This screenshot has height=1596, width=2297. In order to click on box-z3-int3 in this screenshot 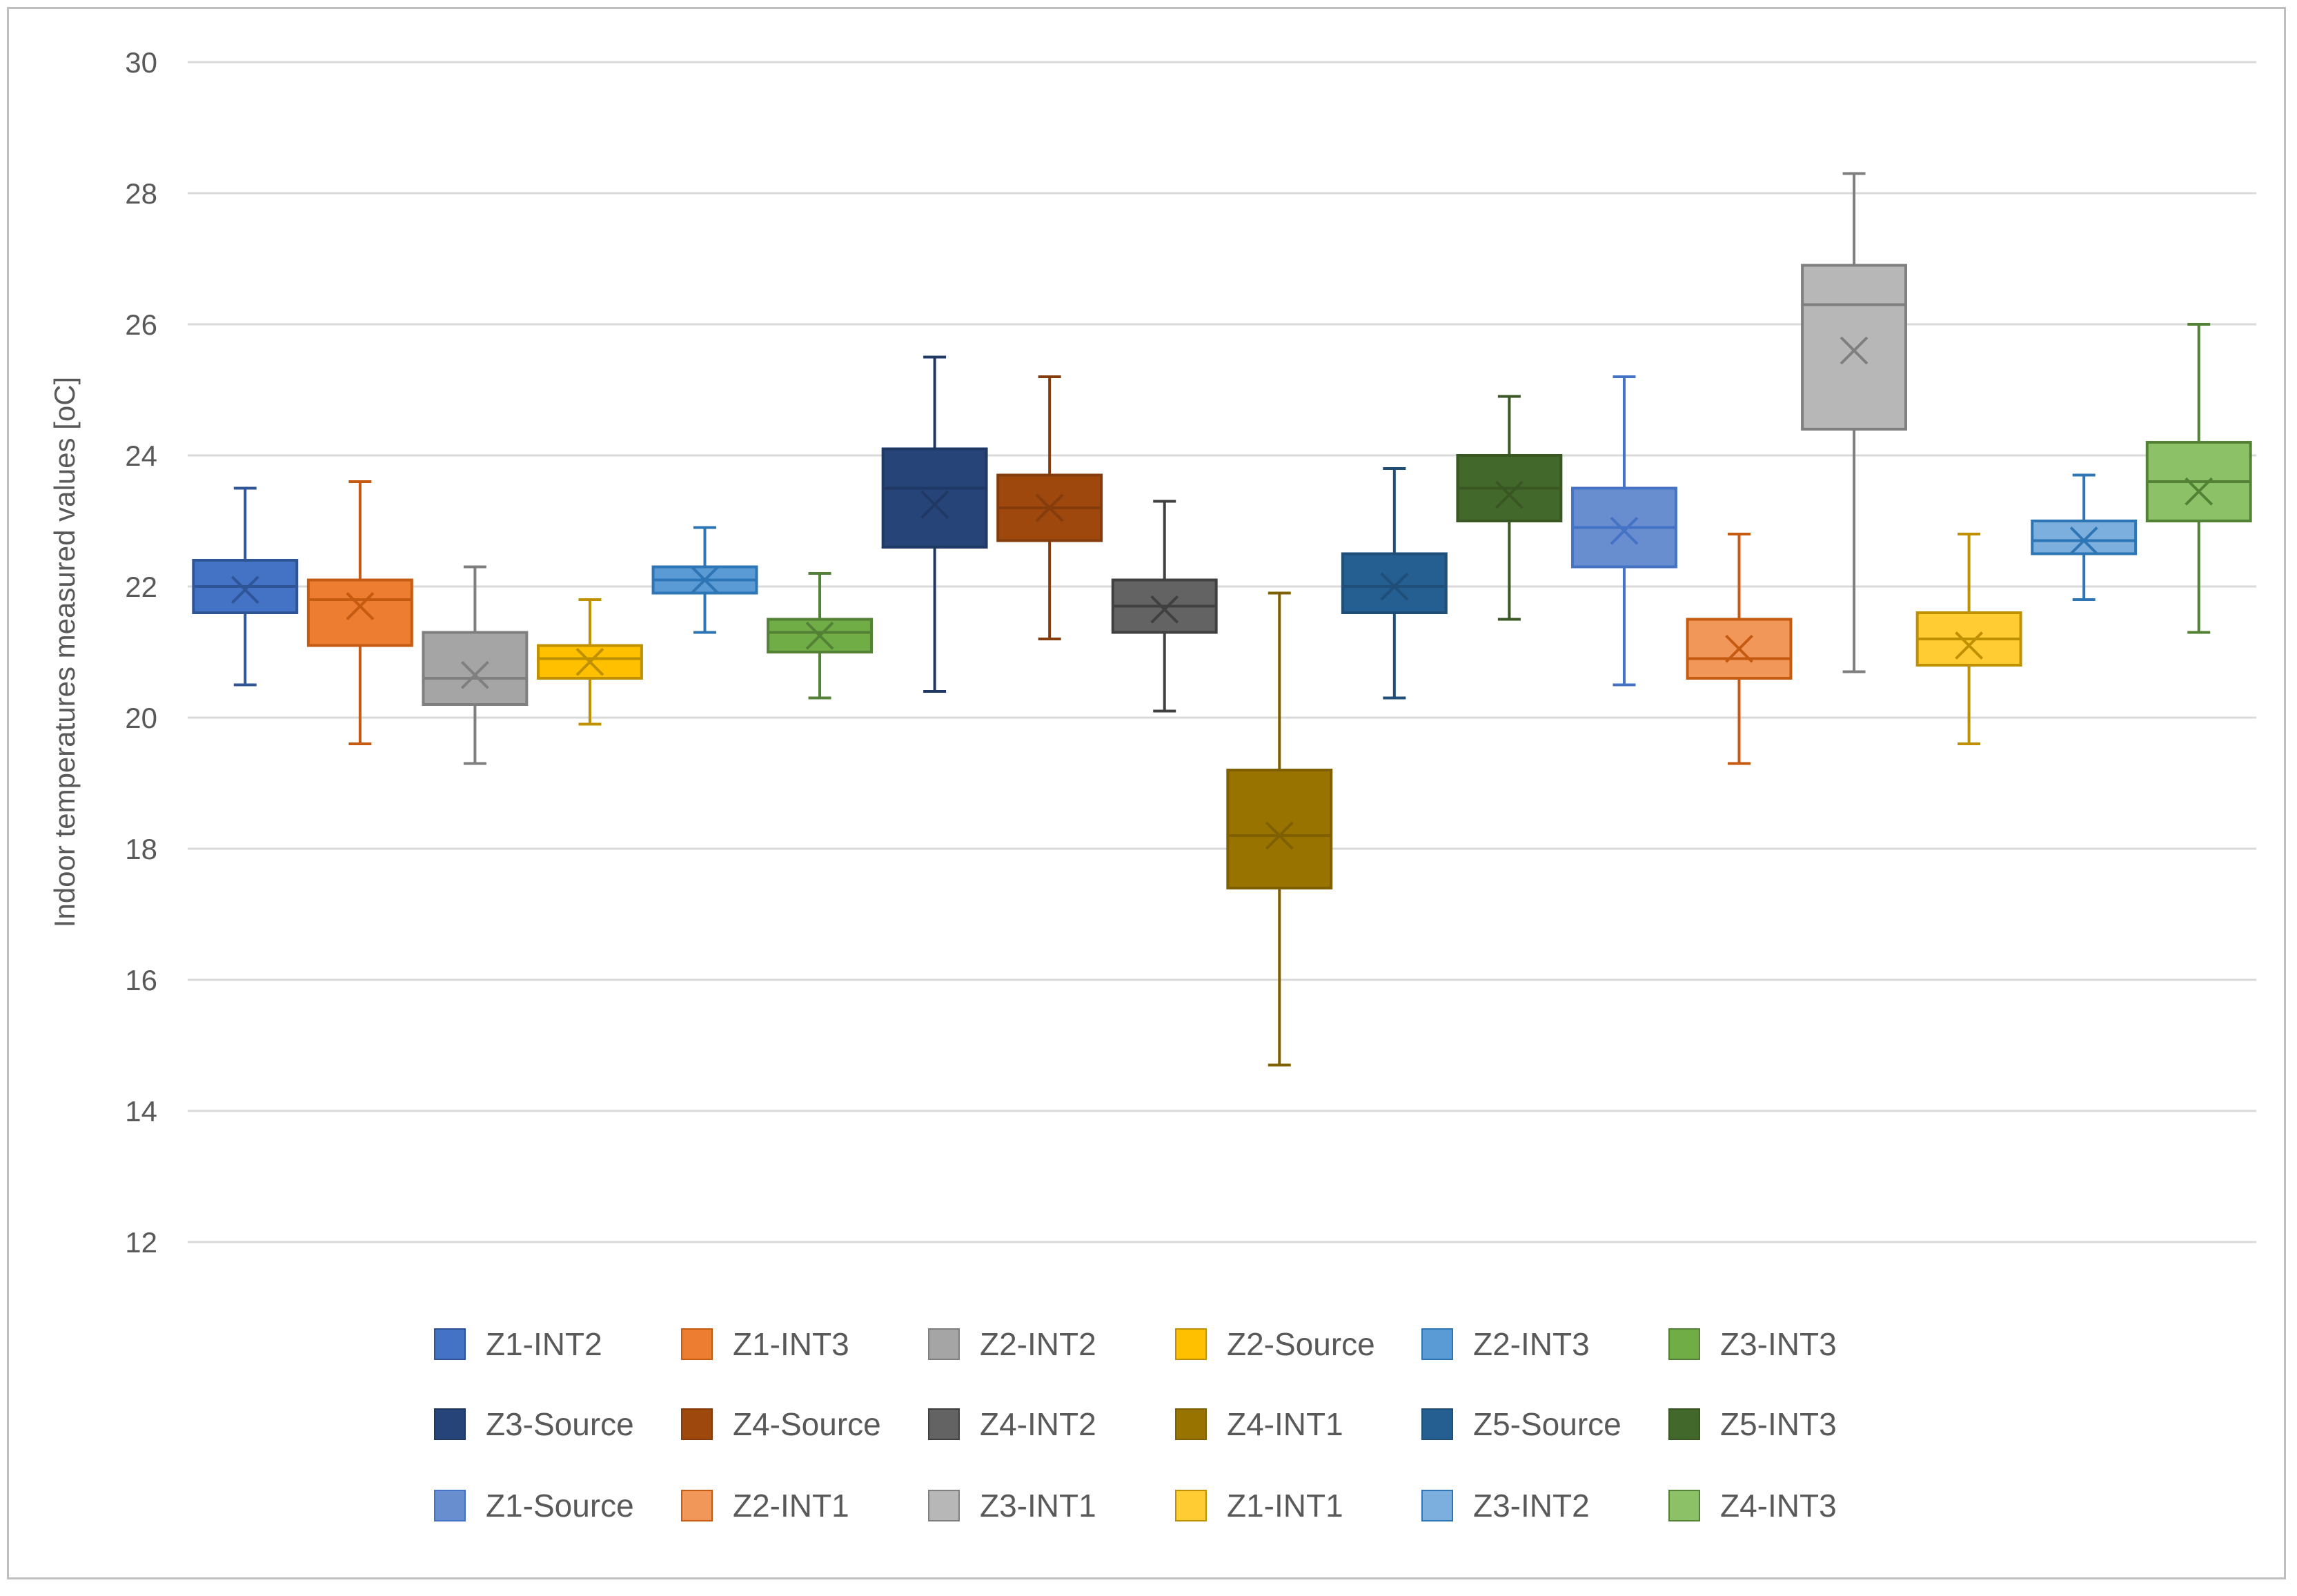, I will do `click(820, 636)`.